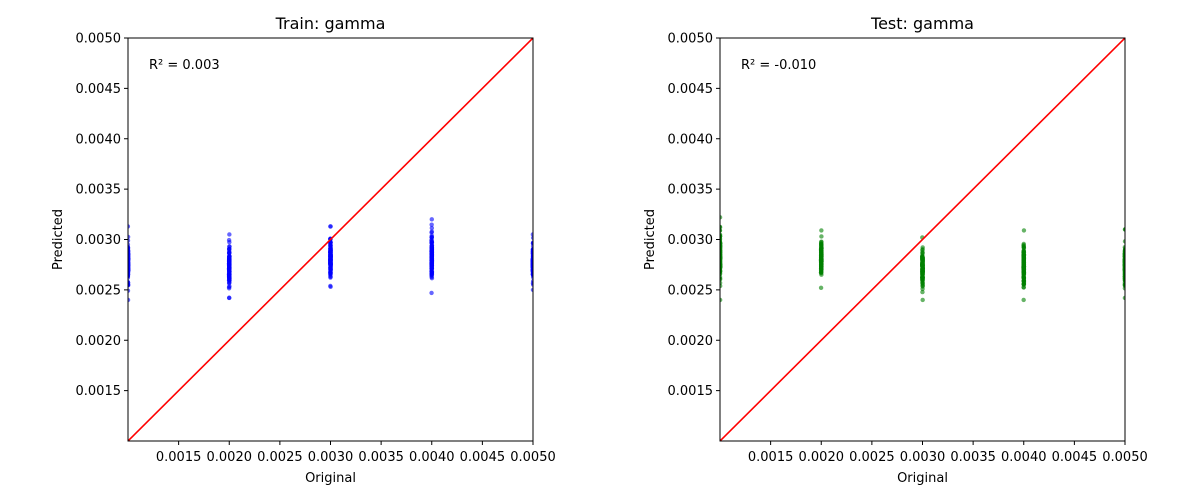  I want to click on chart-title: Train: gamma, so click(330, 23).